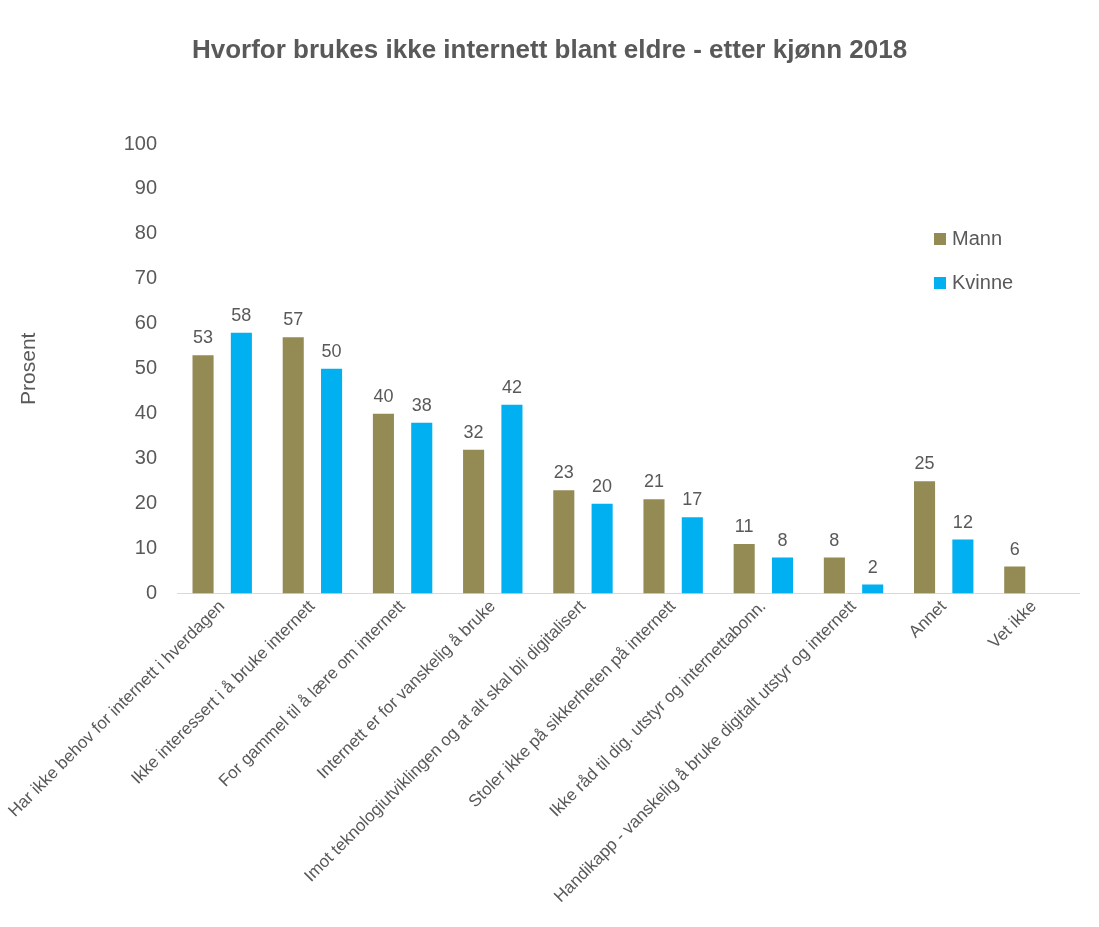 The image size is (1099, 927). I want to click on y-tick-label: 40, so click(146, 412).